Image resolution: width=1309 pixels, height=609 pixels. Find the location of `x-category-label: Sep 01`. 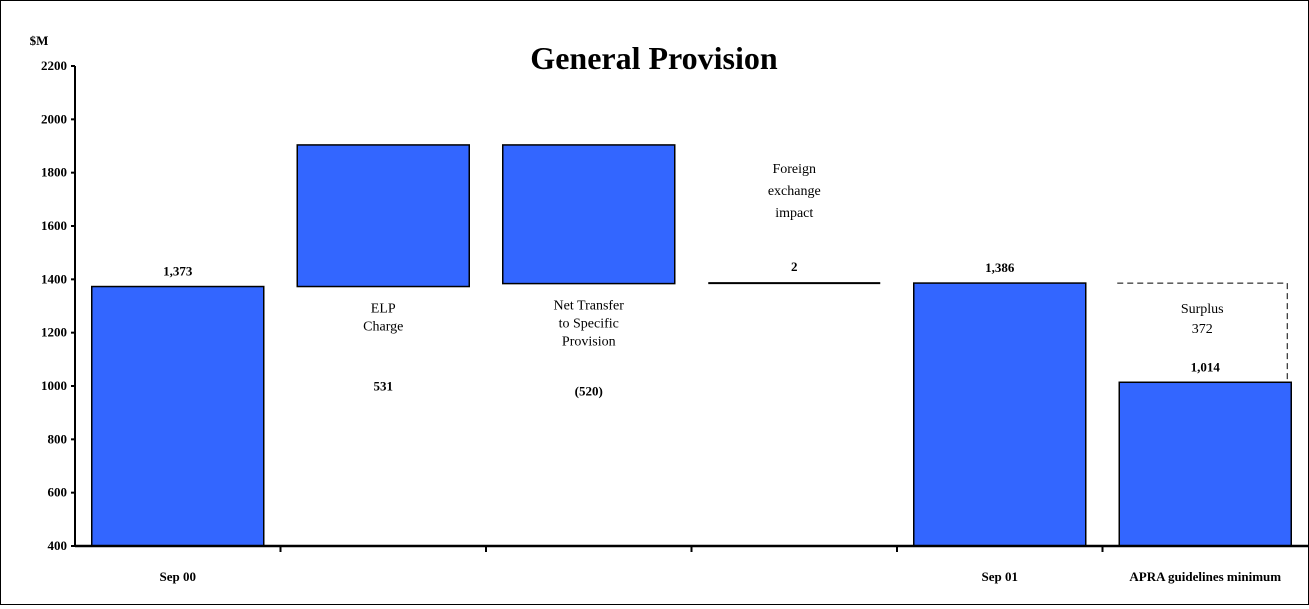

x-category-label: Sep 01 is located at coordinates (1000, 576).